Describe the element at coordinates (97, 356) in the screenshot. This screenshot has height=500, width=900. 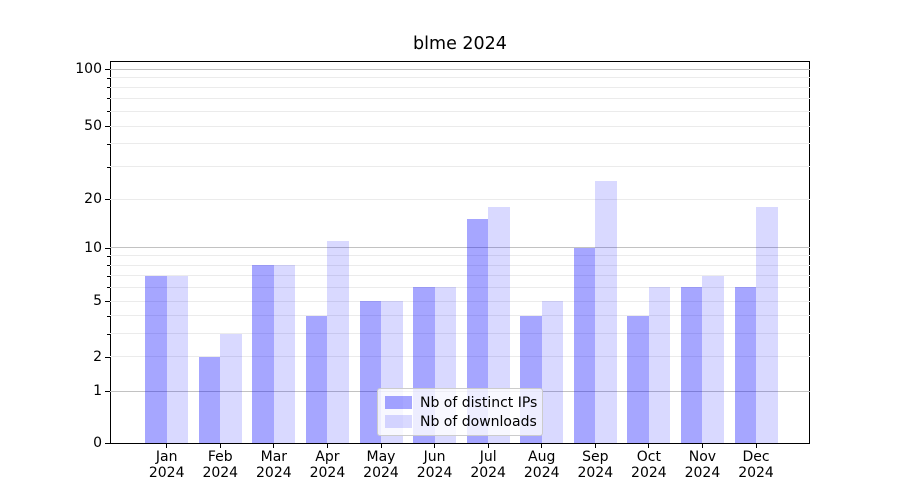
I see `y-tick-label: 2` at that location.